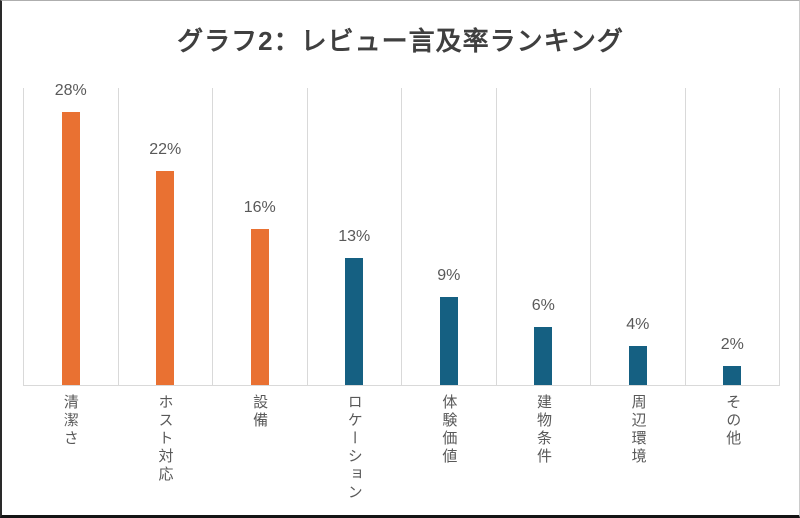 This screenshot has width=800, height=518. What do you see at coordinates (449, 276) in the screenshot?
I see `data-label: 9%` at bounding box center [449, 276].